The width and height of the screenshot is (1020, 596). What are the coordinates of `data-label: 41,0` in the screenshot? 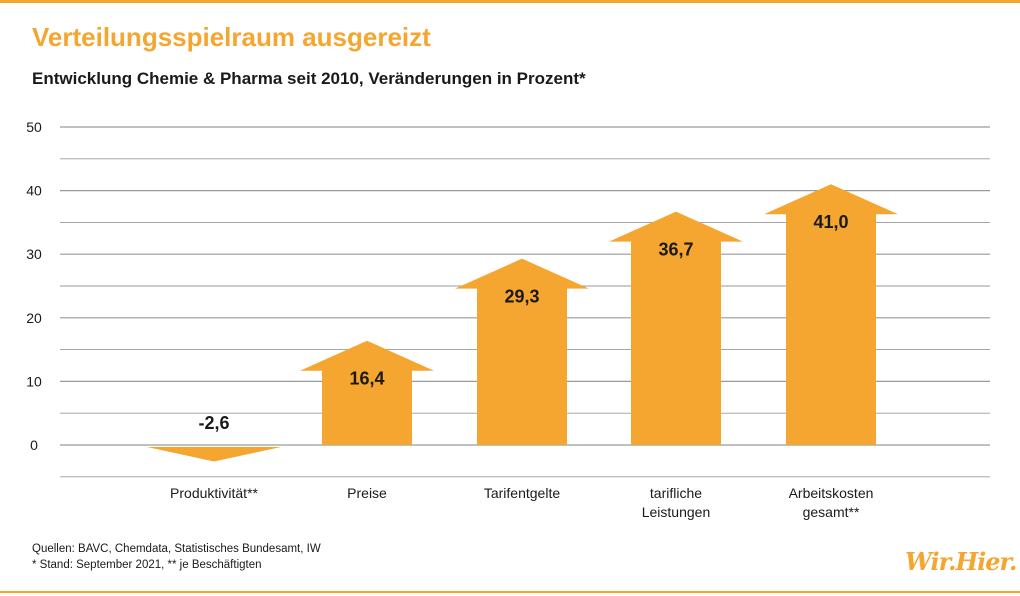 It's located at (830, 222).